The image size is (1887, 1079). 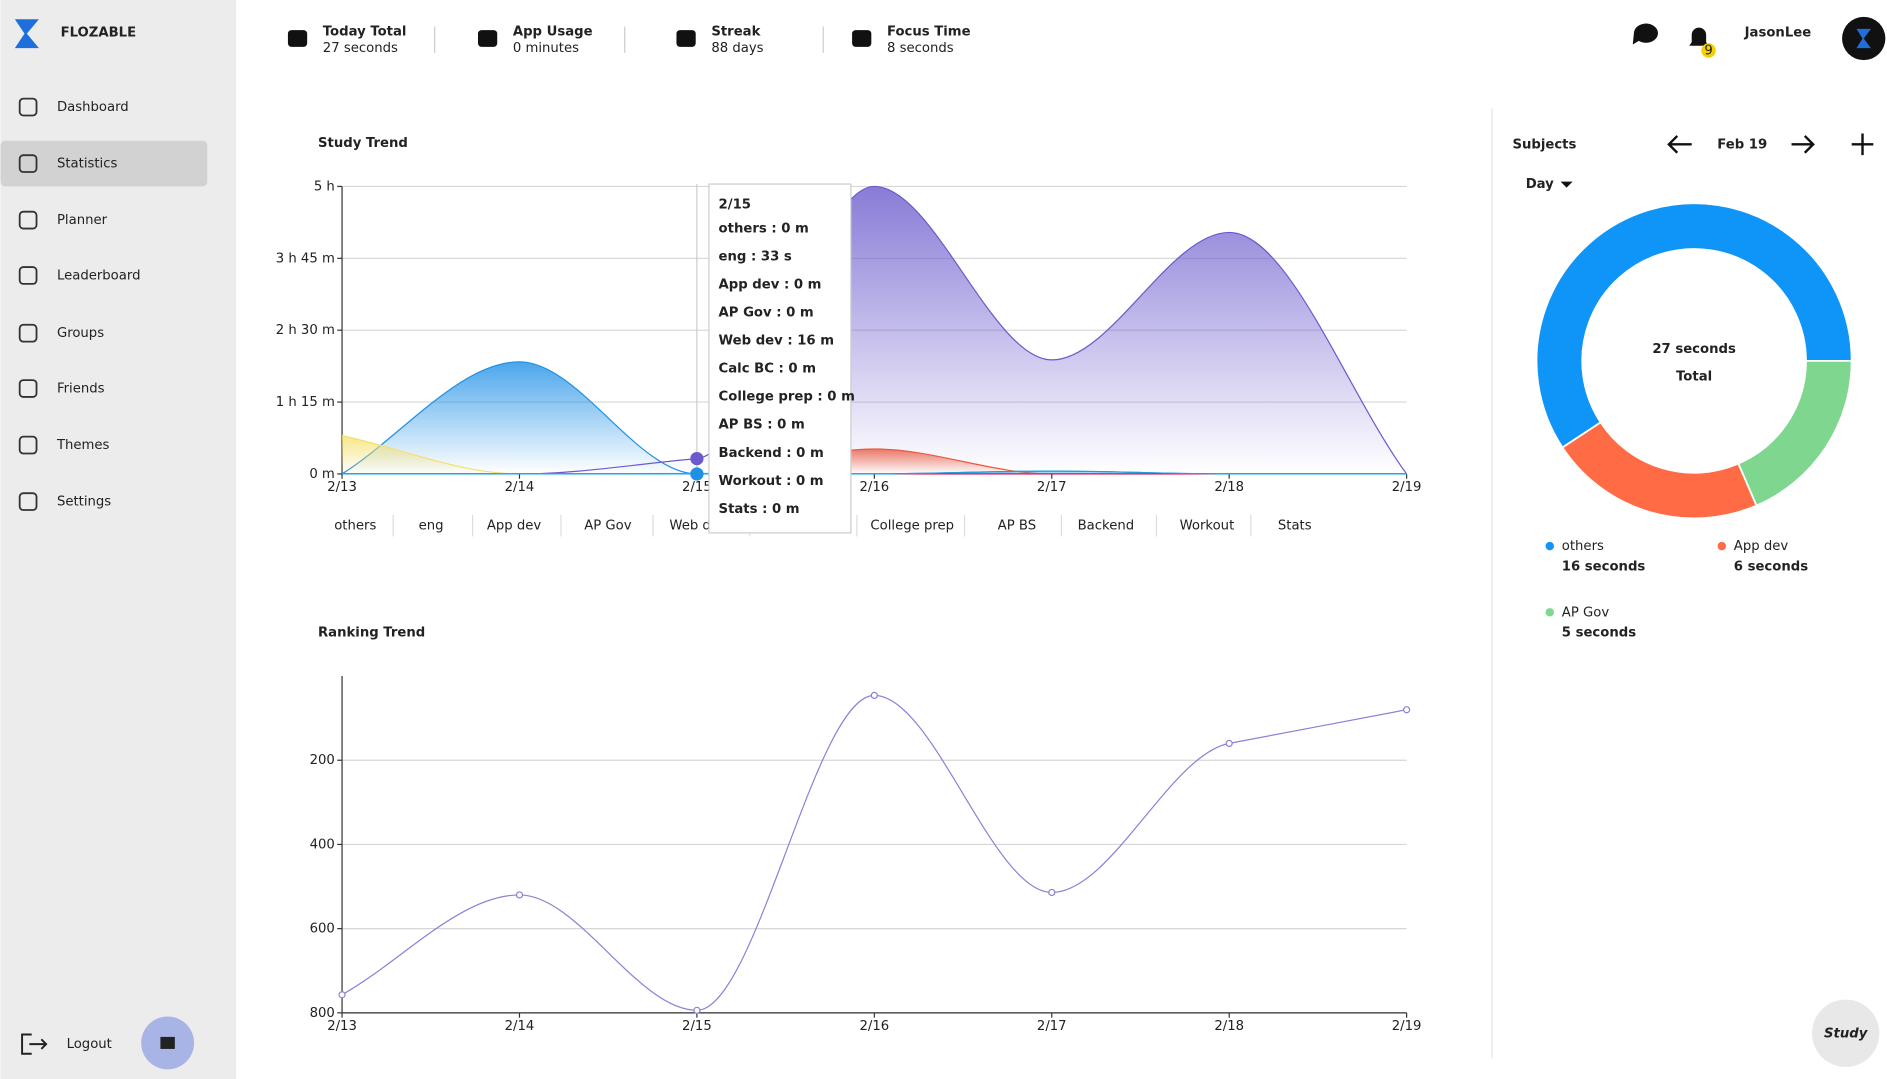 I want to click on nav-item: Themes, so click(x=83, y=445).